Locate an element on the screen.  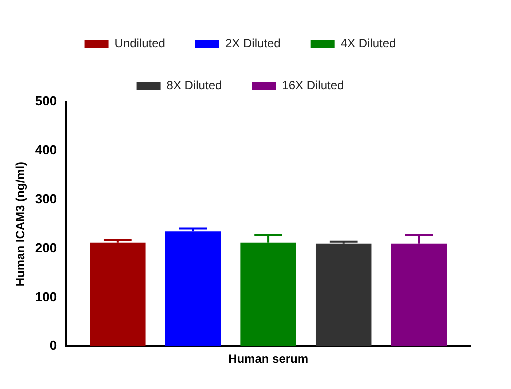
x-tick-label: Human serum is located at coordinates (268, 359).